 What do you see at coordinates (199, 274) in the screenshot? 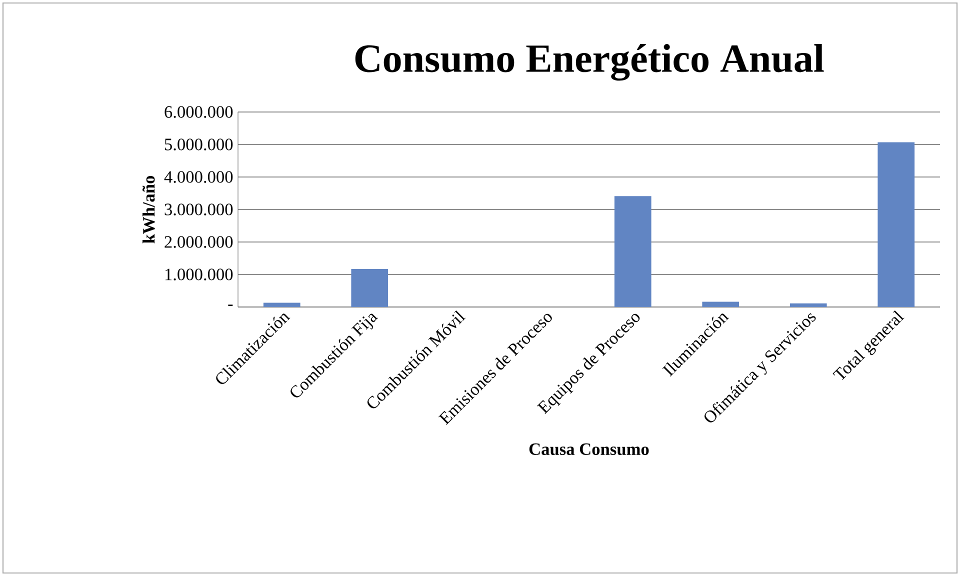
I see `y-tick-label: 1.000.000` at bounding box center [199, 274].